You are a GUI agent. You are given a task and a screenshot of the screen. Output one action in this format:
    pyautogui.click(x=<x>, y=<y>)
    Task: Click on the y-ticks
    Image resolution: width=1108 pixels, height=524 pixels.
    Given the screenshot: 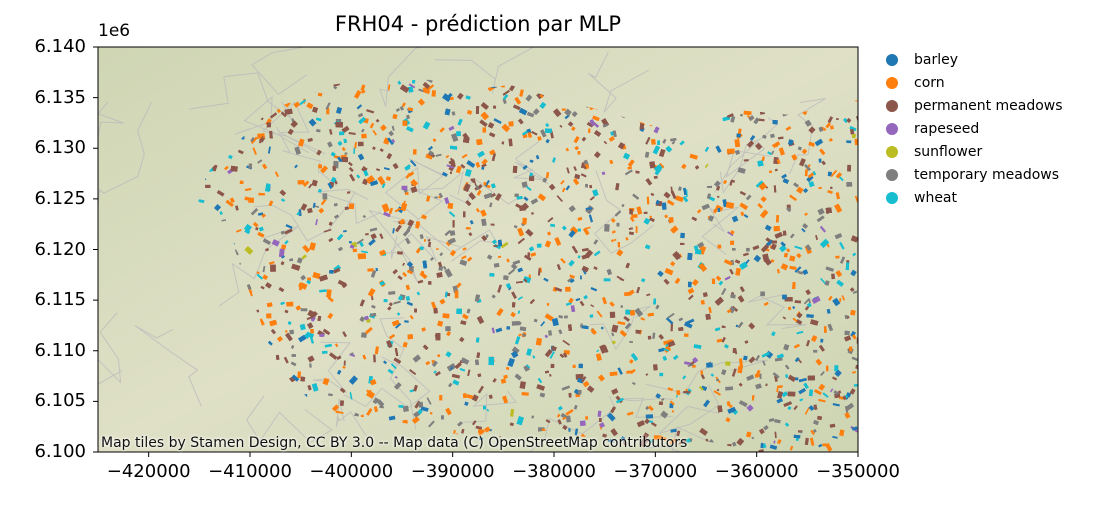 What is the action you would take?
    pyautogui.click(x=95, y=249)
    